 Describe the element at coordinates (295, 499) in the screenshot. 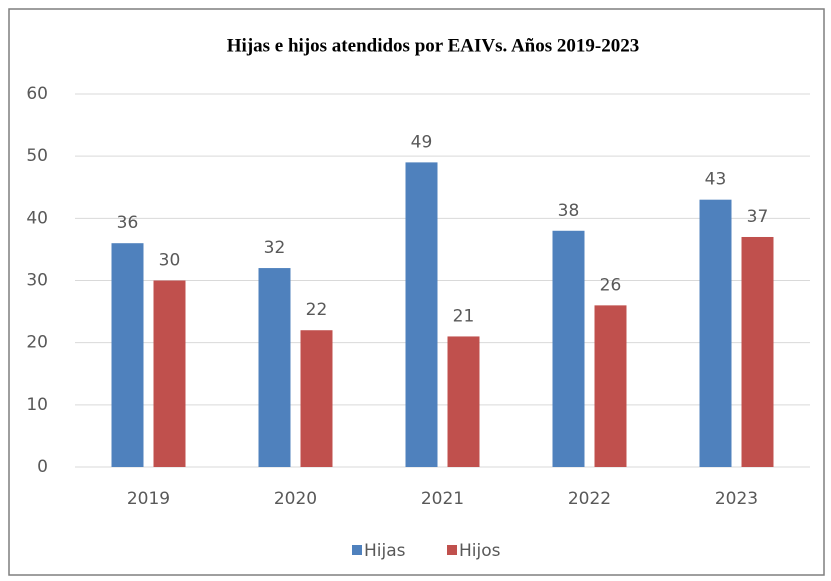

I see `x-tick-label: 2020` at that location.